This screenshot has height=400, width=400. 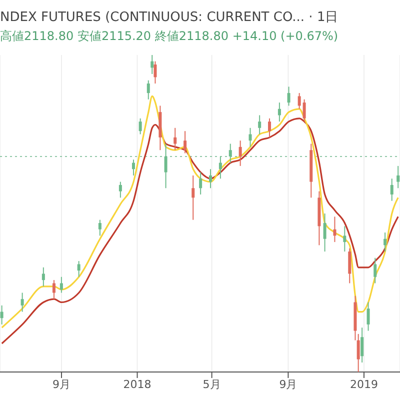 What do you see at coordinates (169, 36) in the screenshot?
I see `chart-subtitle: 高値2118.80 安値2115.20 終値2118.80 +14.10 (+0.67%)` at bounding box center [169, 36].